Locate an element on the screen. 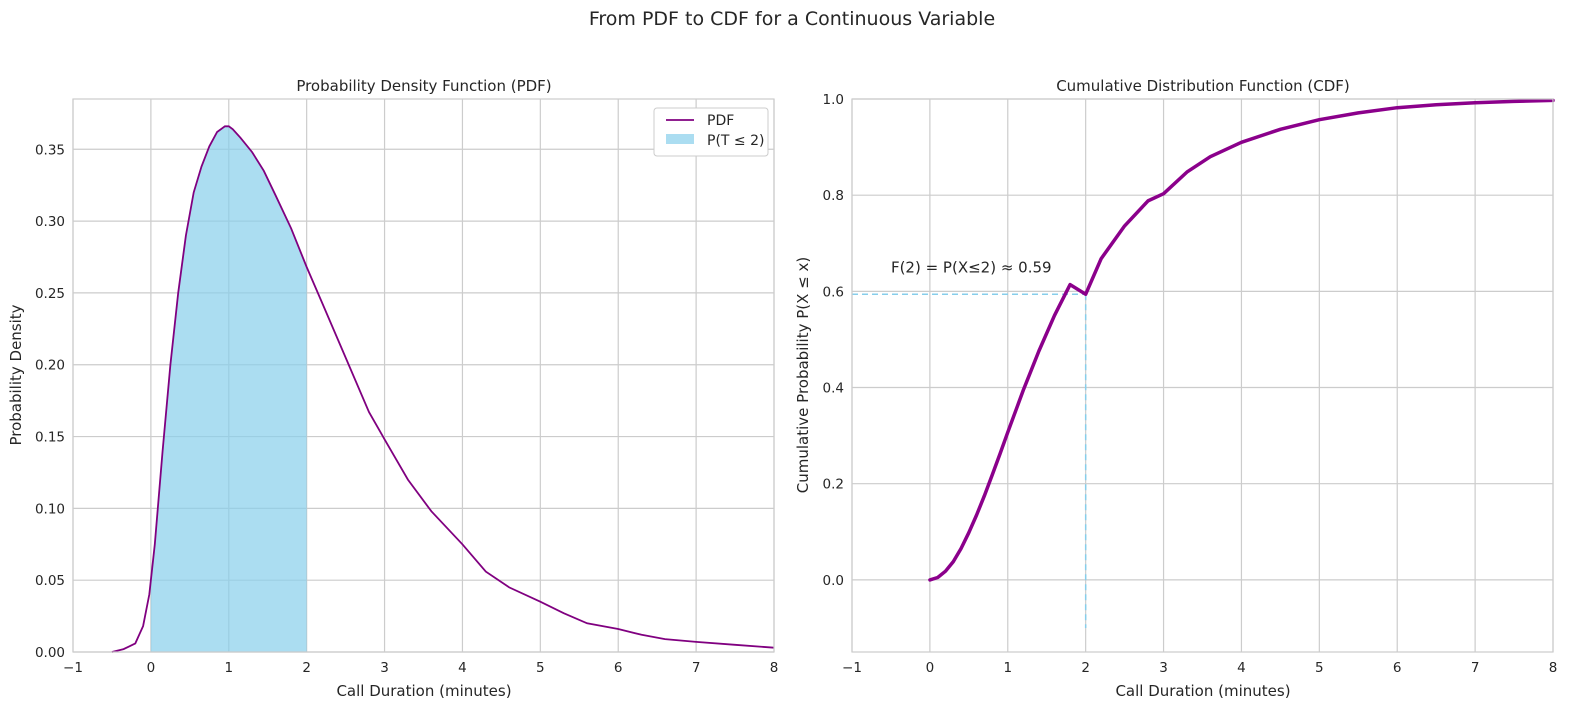 This screenshot has width=1584, height=716. cdf-x-tick-label: 7 is located at coordinates (1475, 668).